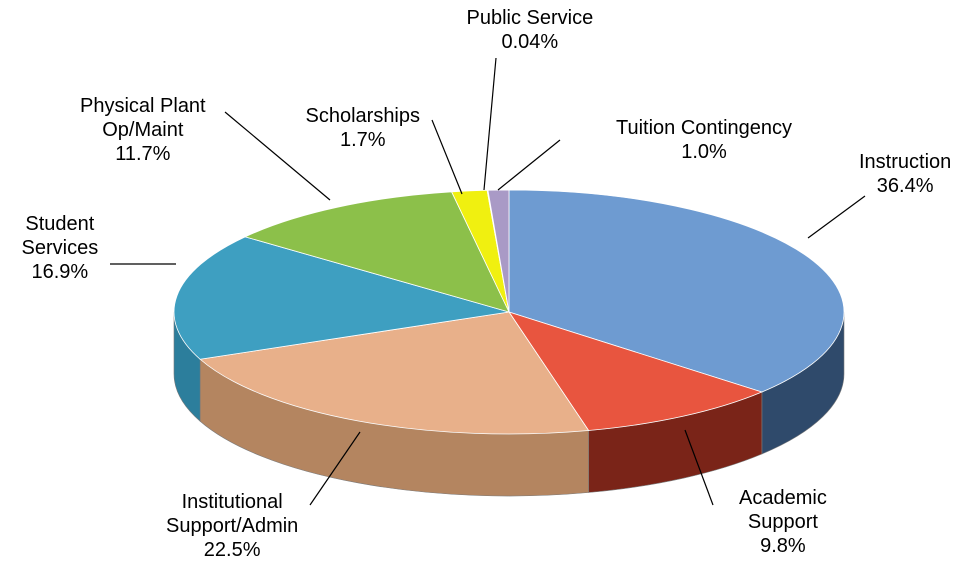  I want to click on slice-value-label: 0.04%, so click(530, 42).